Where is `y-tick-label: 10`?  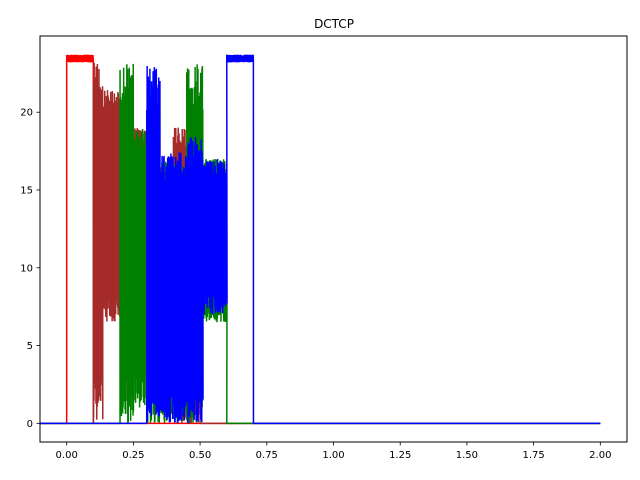 y-tick-label: 10 is located at coordinates (26, 268).